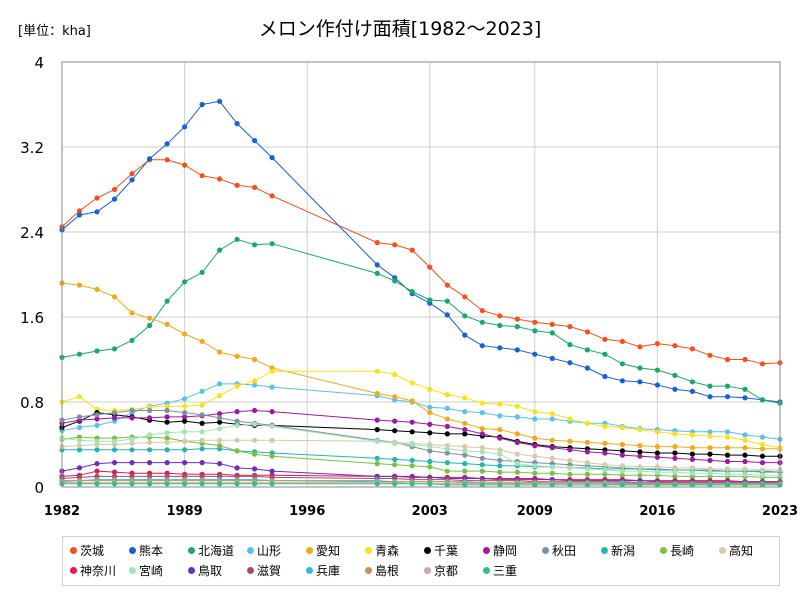 This screenshot has width=800, height=600. Describe the element at coordinates (446, 571) in the screenshot. I see `legend-label: 京都` at that location.